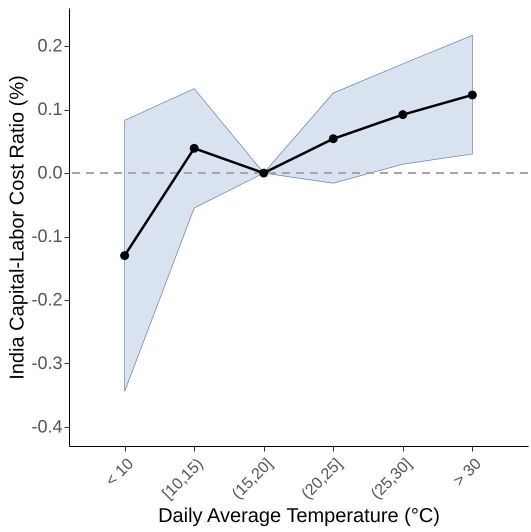 This screenshot has width=531, height=532. I want to click on y-tick-label: -0.4, so click(46, 426).